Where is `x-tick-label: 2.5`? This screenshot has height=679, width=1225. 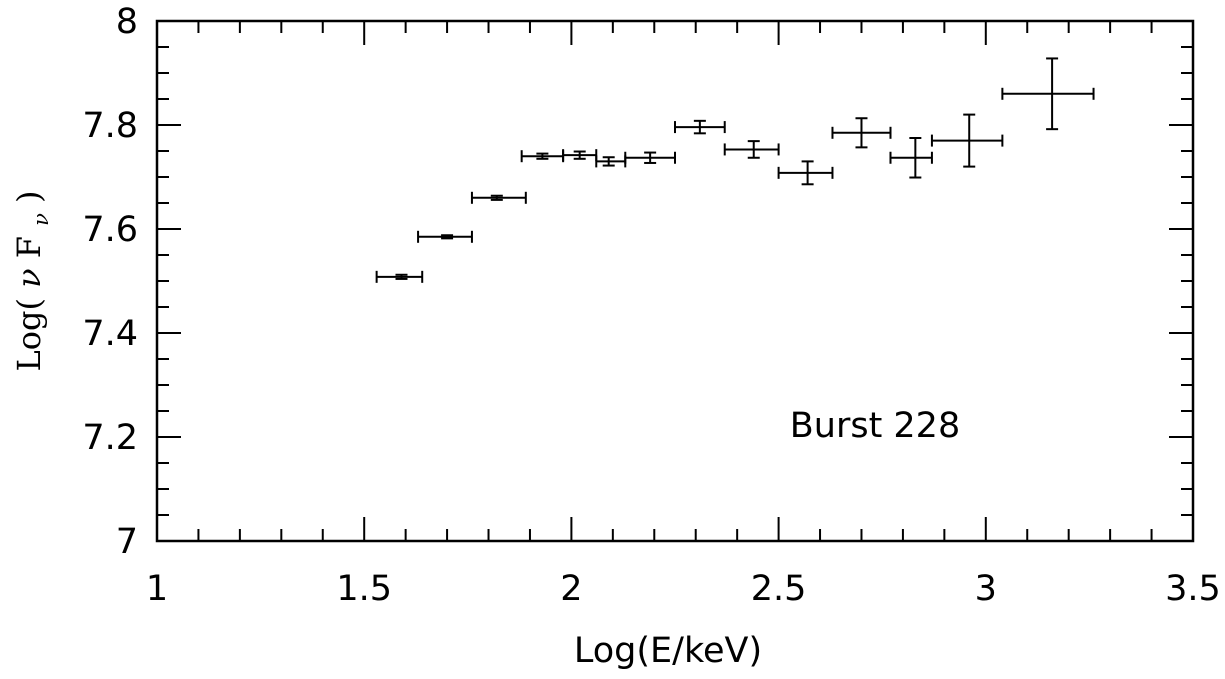
x-tick-label: 2.5 is located at coordinates (779, 589).